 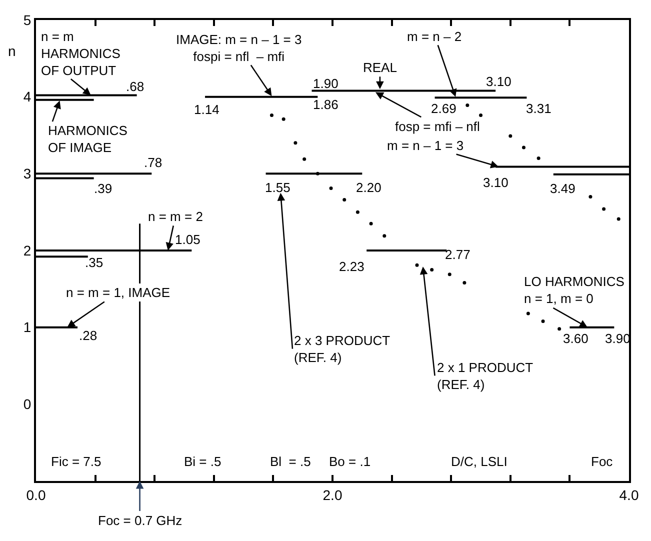 What do you see at coordinates (88, 139) in the screenshot?
I see `annotation: HARMONICS OF IMAGE` at bounding box center [88, 139].